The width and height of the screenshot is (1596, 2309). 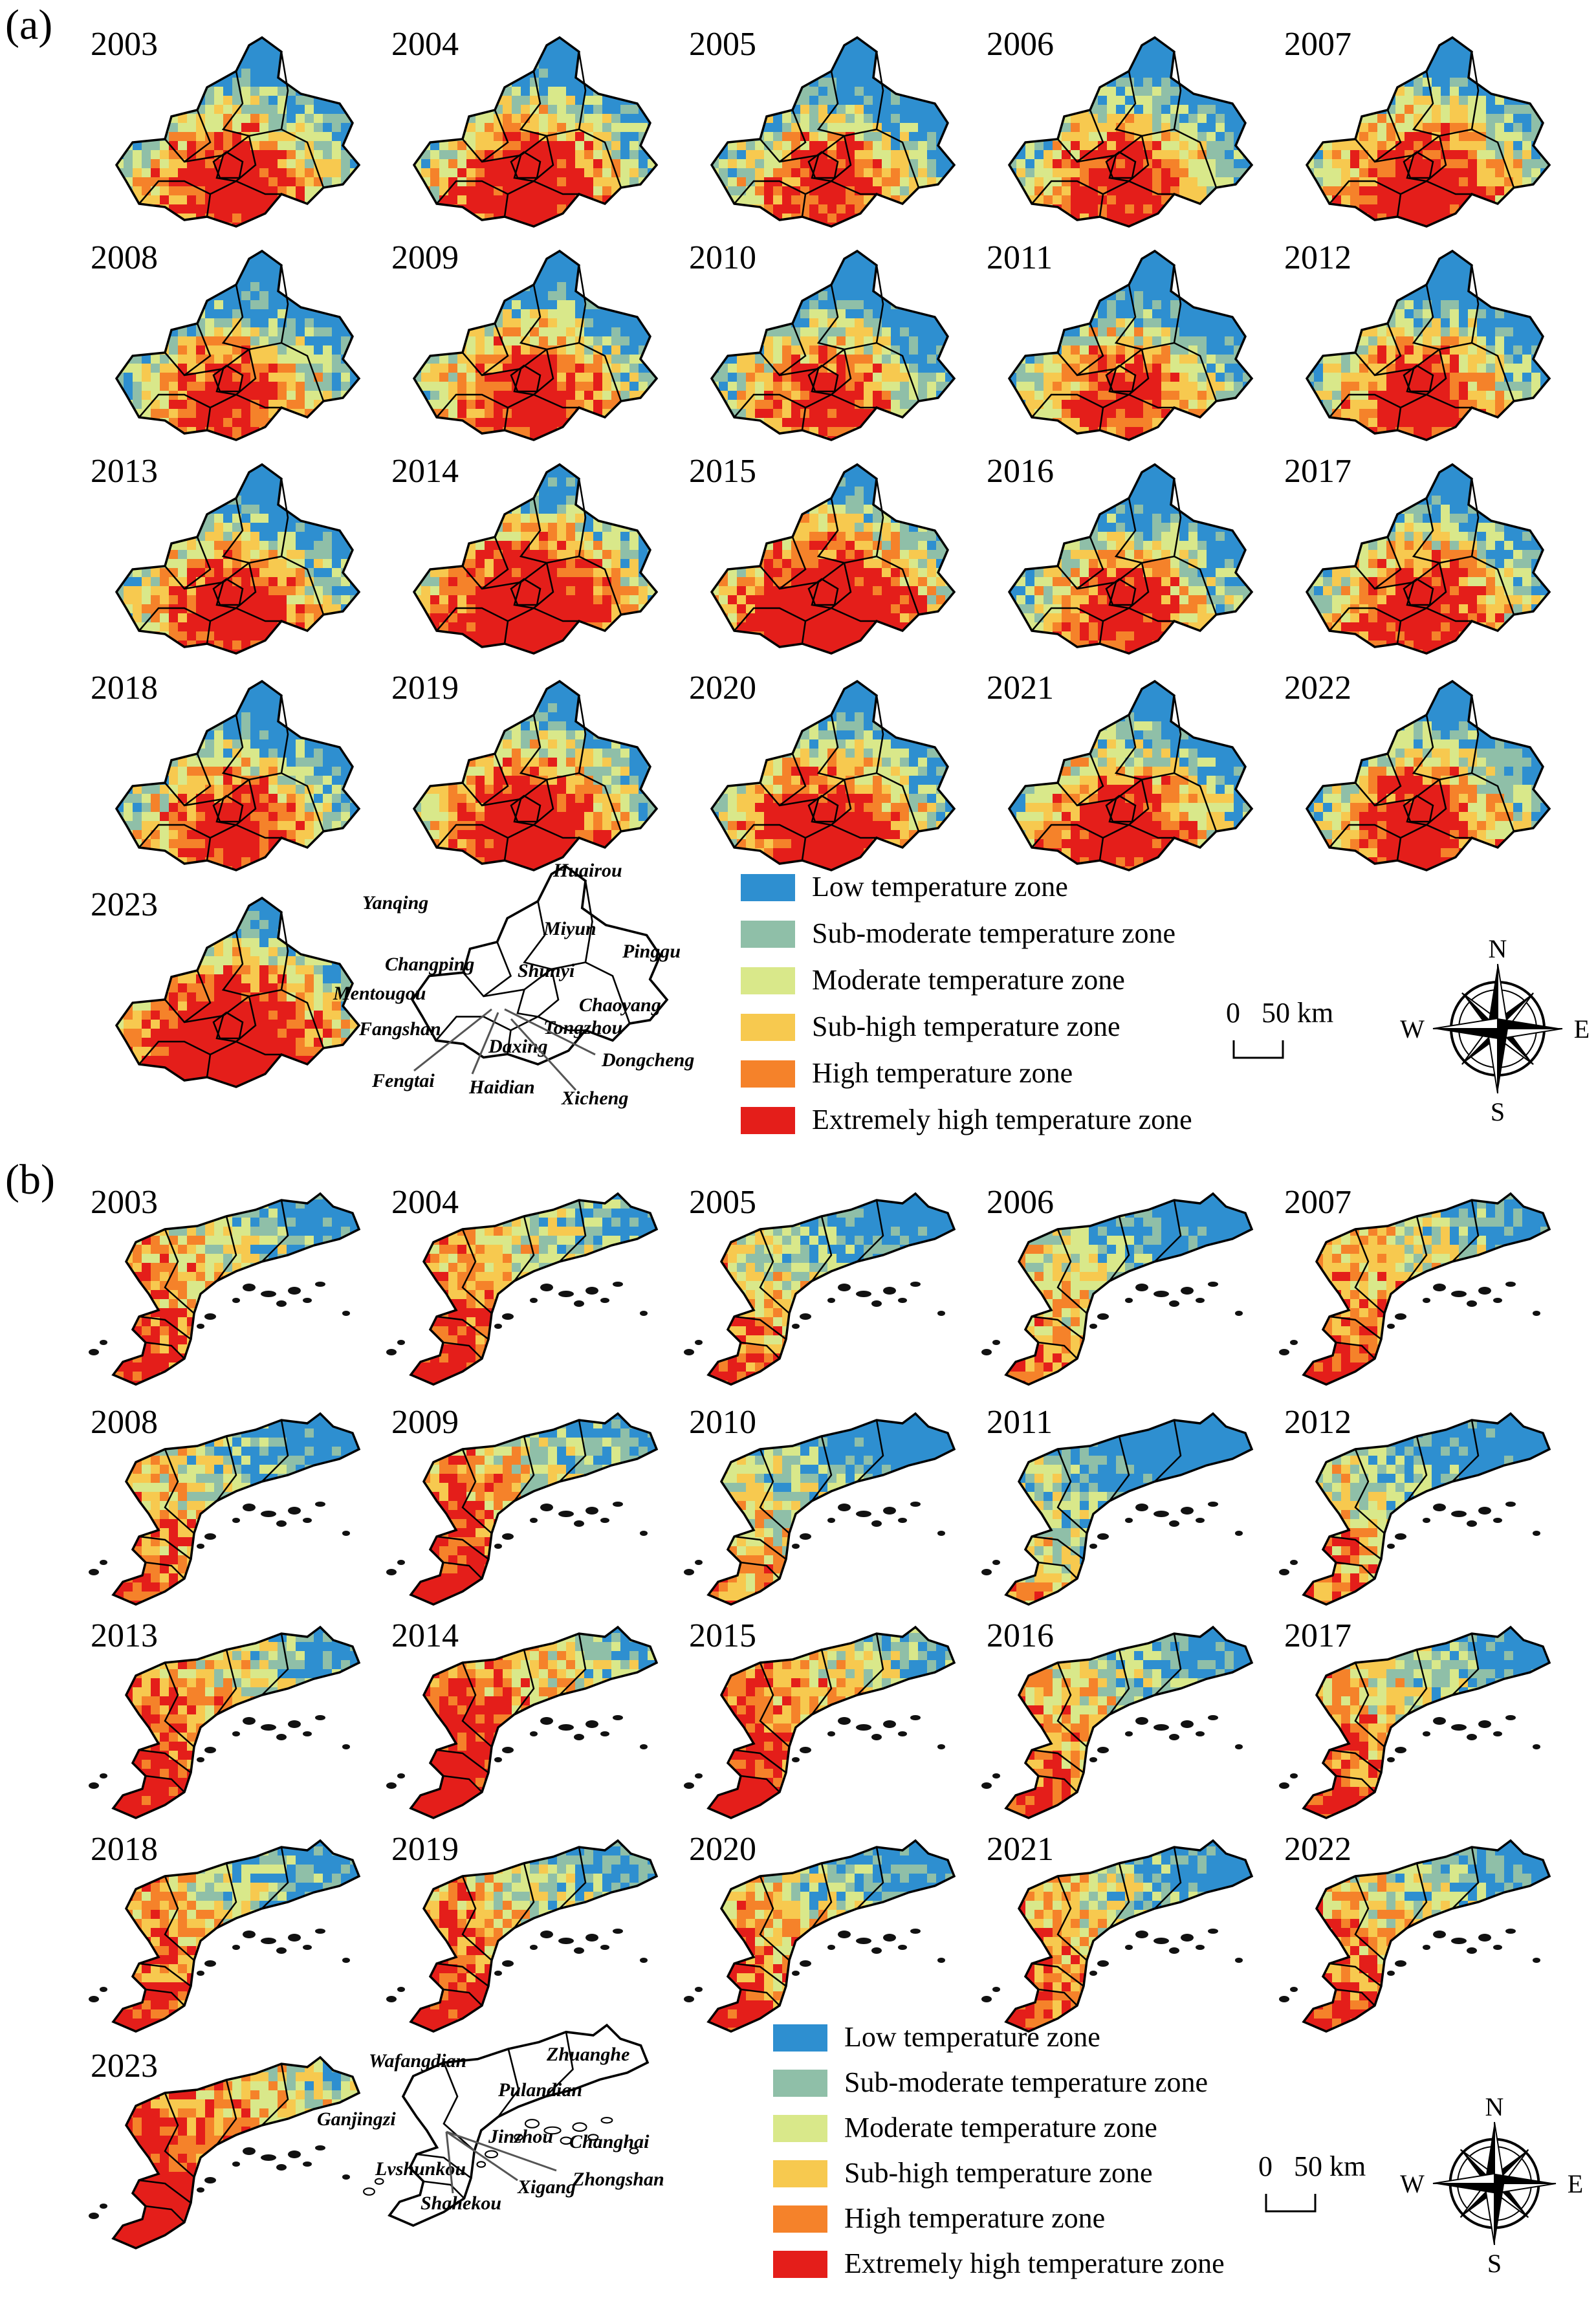 What do you see at coordinates (1495, 2263) in the screenshot?
I see `compass-s: S` at bounding box center [1495, 2263].